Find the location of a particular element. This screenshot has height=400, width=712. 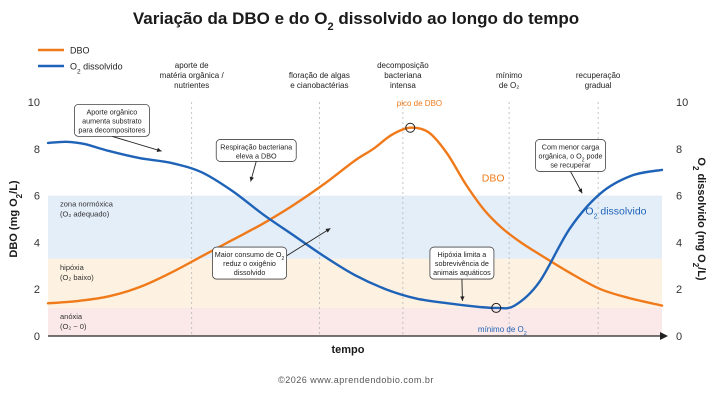

legend-label: O2 dissolvido is located at coordinates (96, 69).